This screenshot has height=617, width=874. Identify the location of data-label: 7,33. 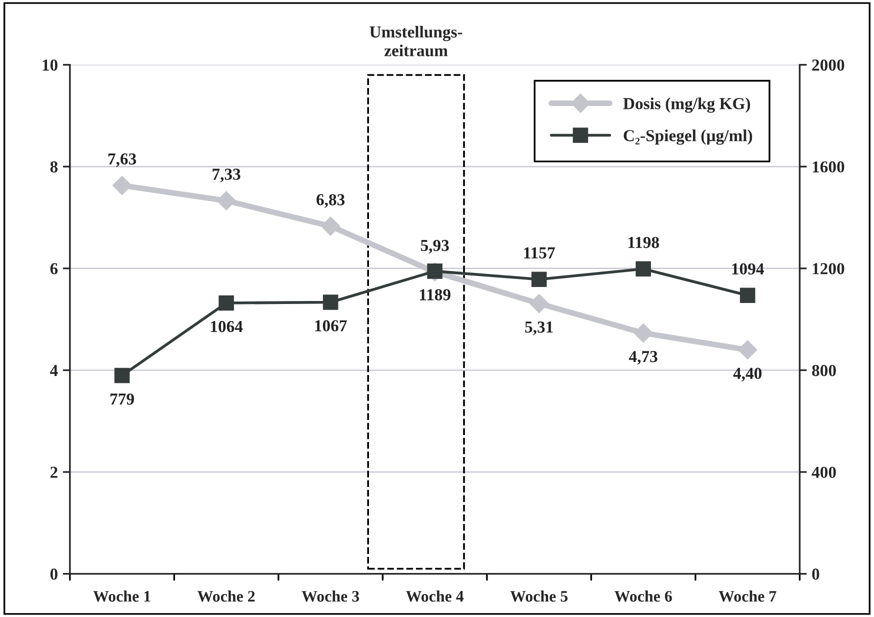
(226, 175).